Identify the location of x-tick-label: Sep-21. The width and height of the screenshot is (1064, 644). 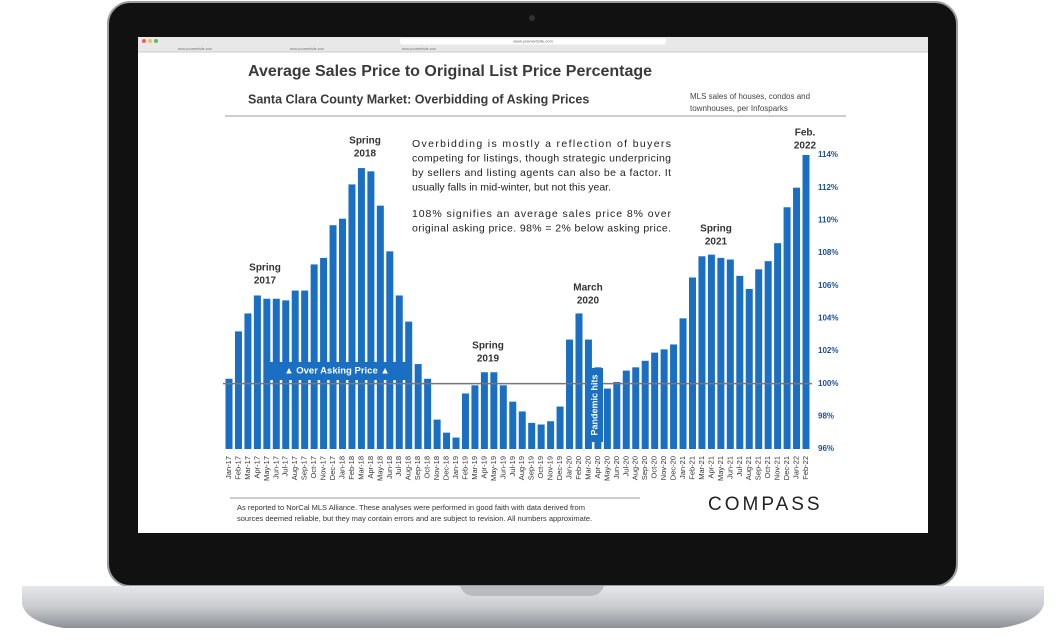
(758, 468).